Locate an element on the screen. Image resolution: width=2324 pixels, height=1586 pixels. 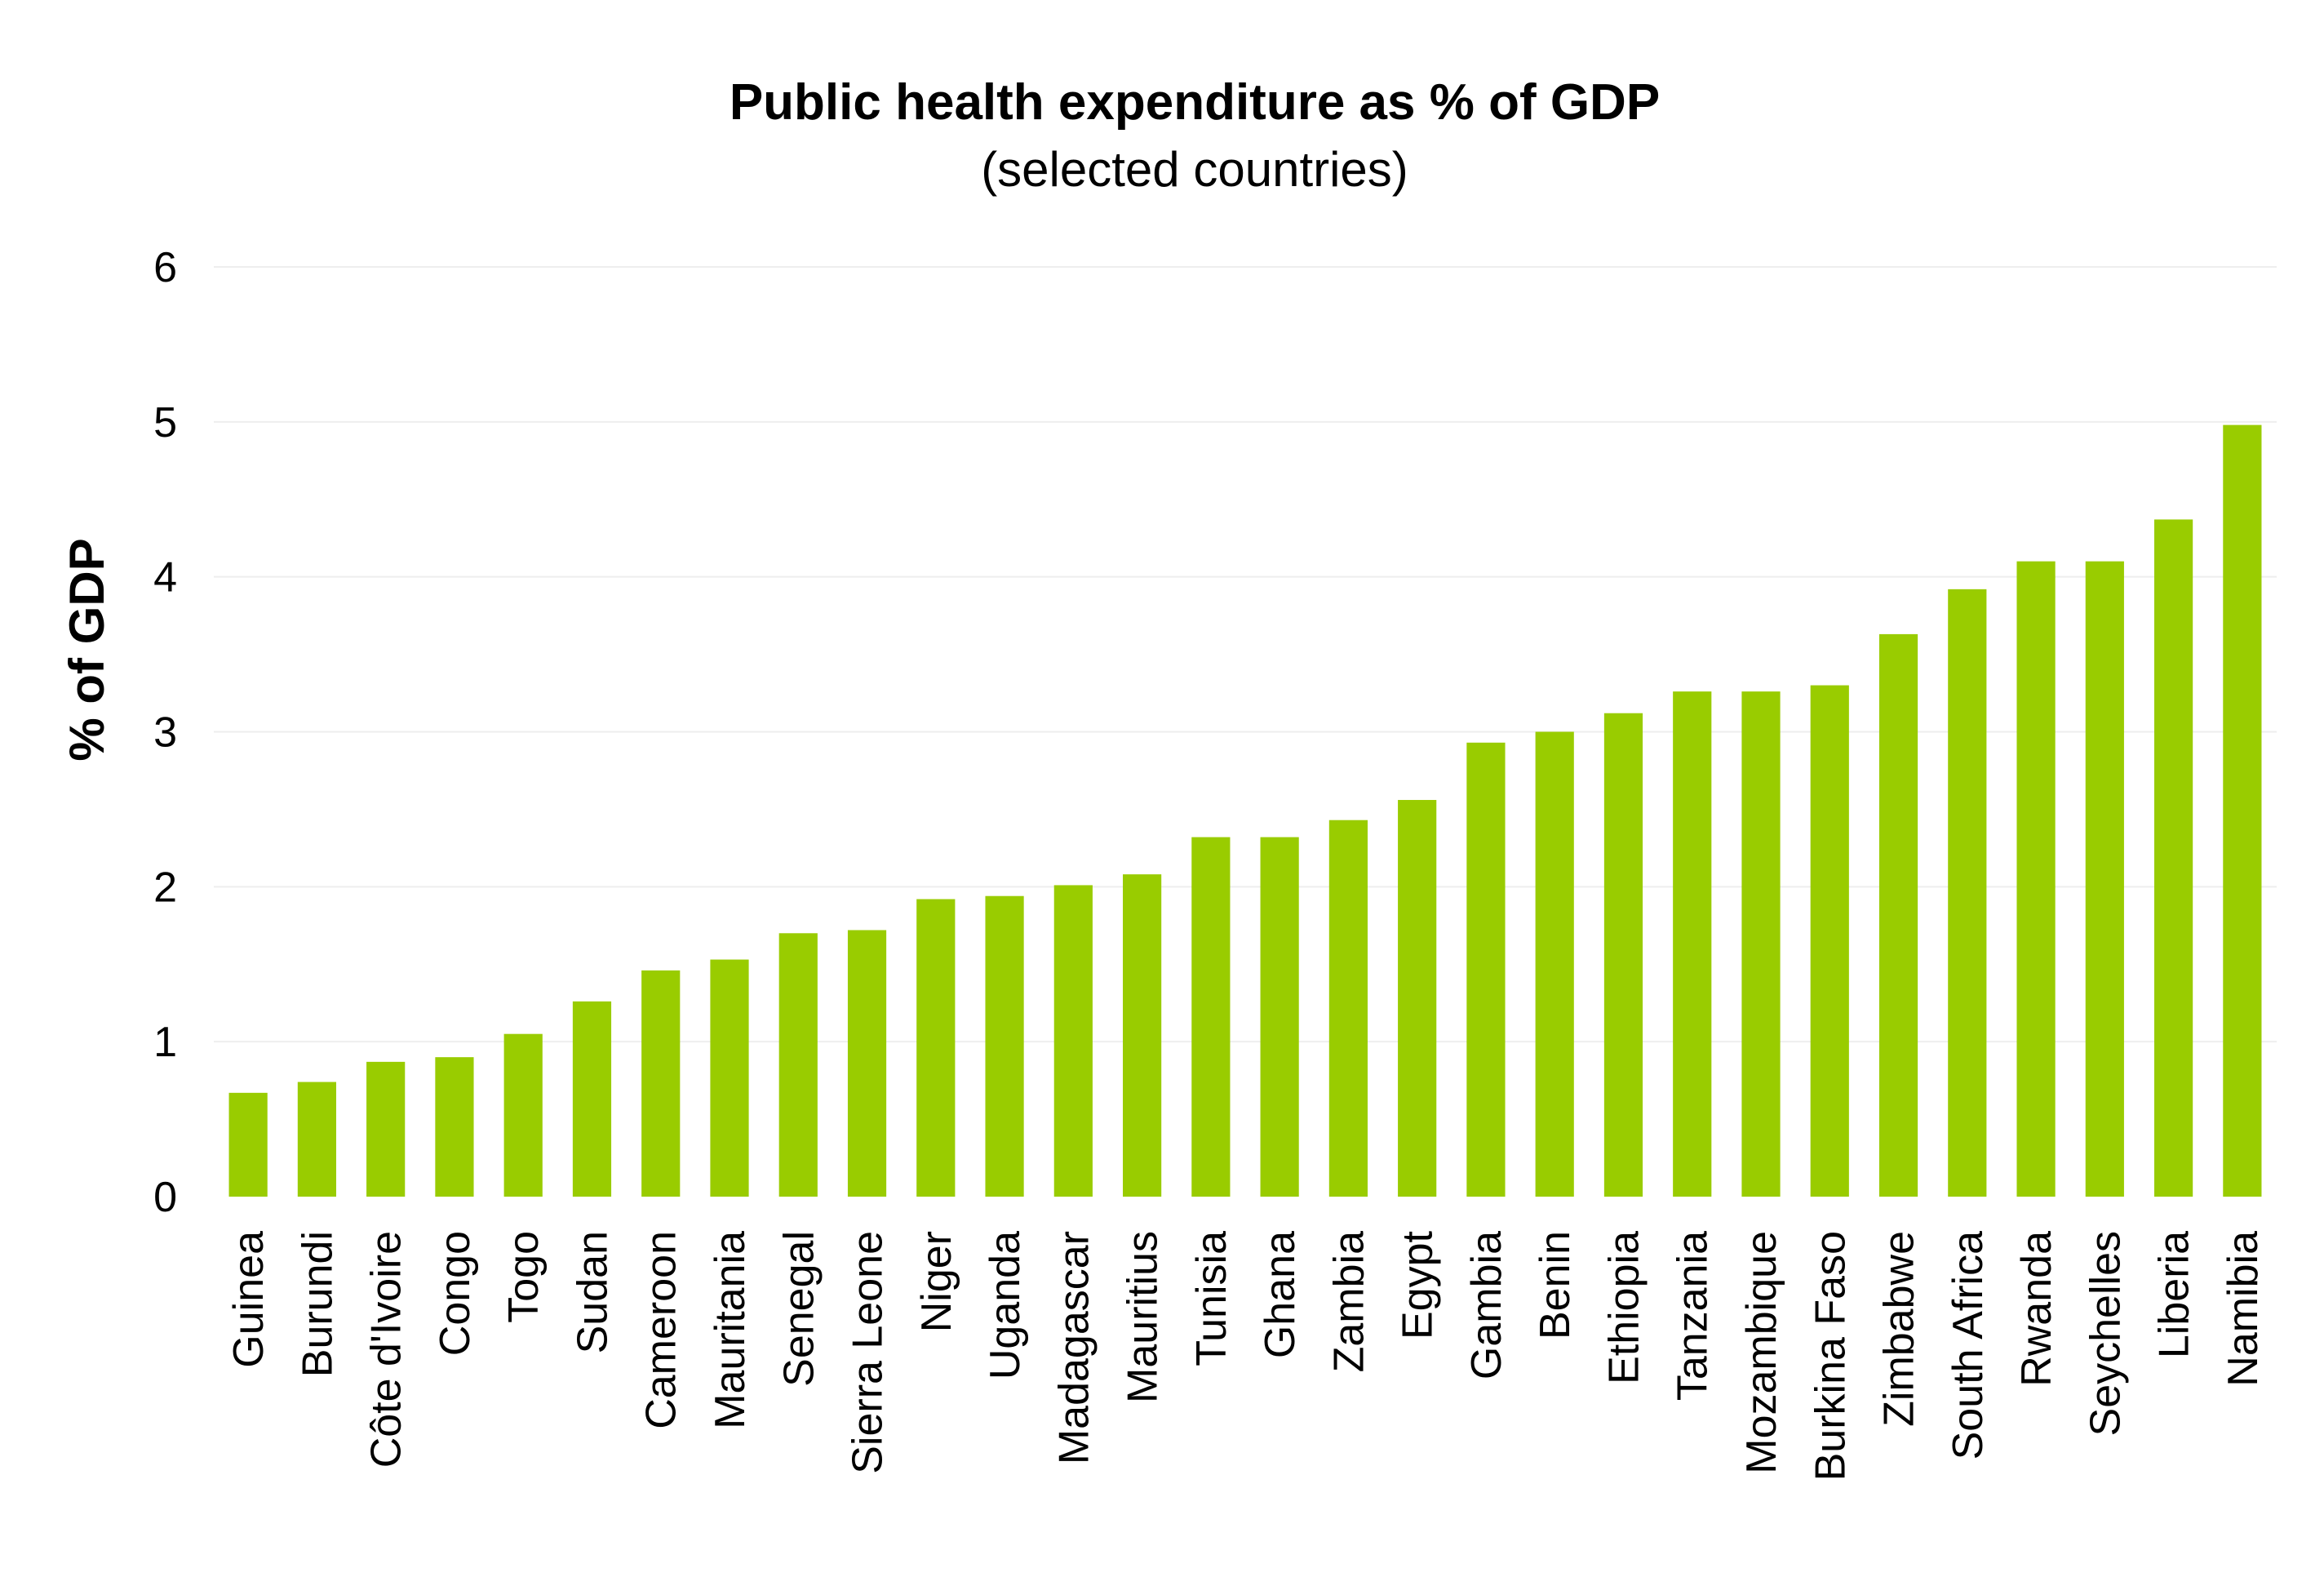
x-category-label: Namibia is located at coordinates (2243, 1309).